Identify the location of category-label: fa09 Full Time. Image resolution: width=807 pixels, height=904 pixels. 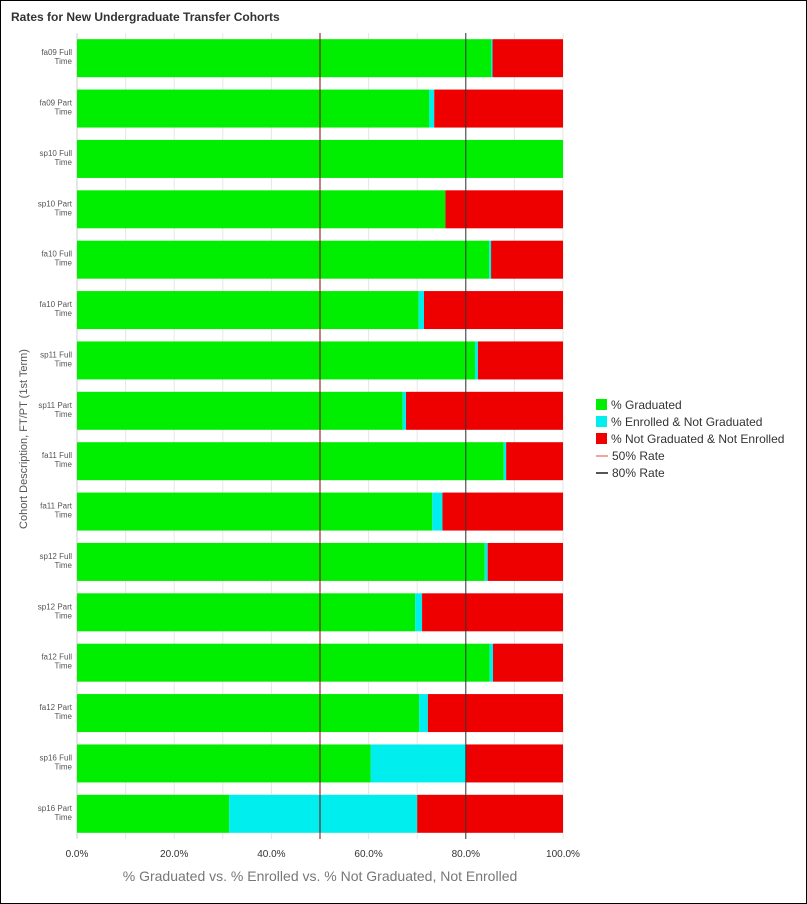
(56, 57).